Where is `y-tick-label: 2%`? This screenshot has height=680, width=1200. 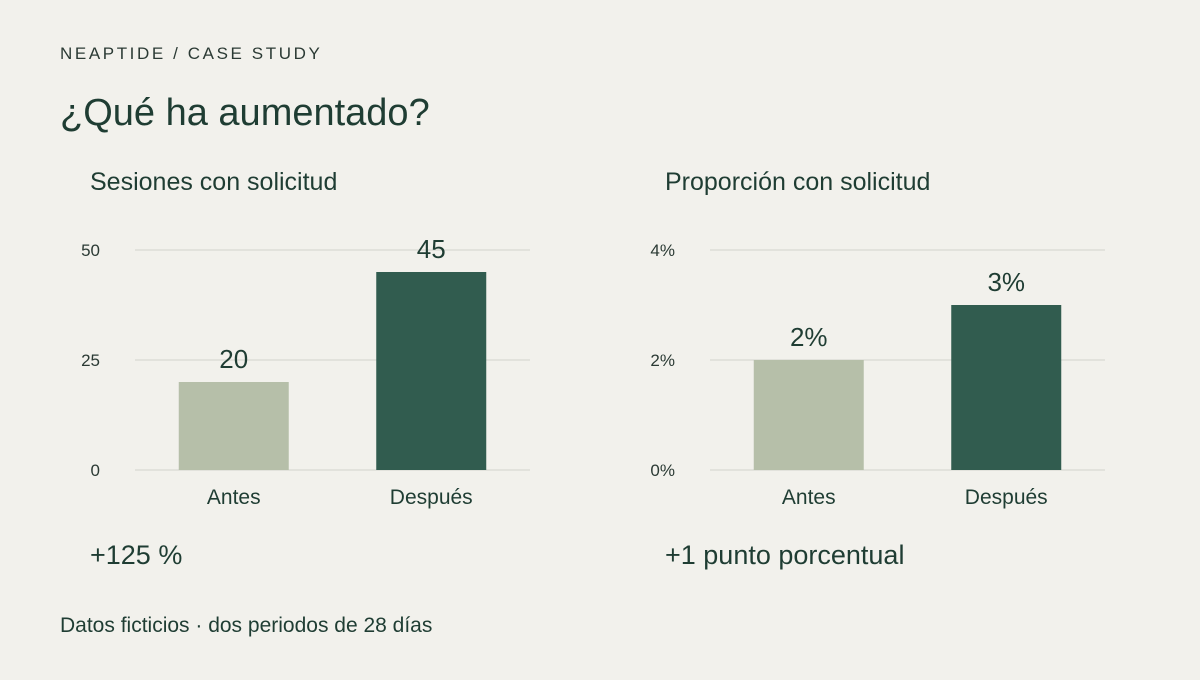
y-tick-label: 2% is located at coordinates (662, 360).